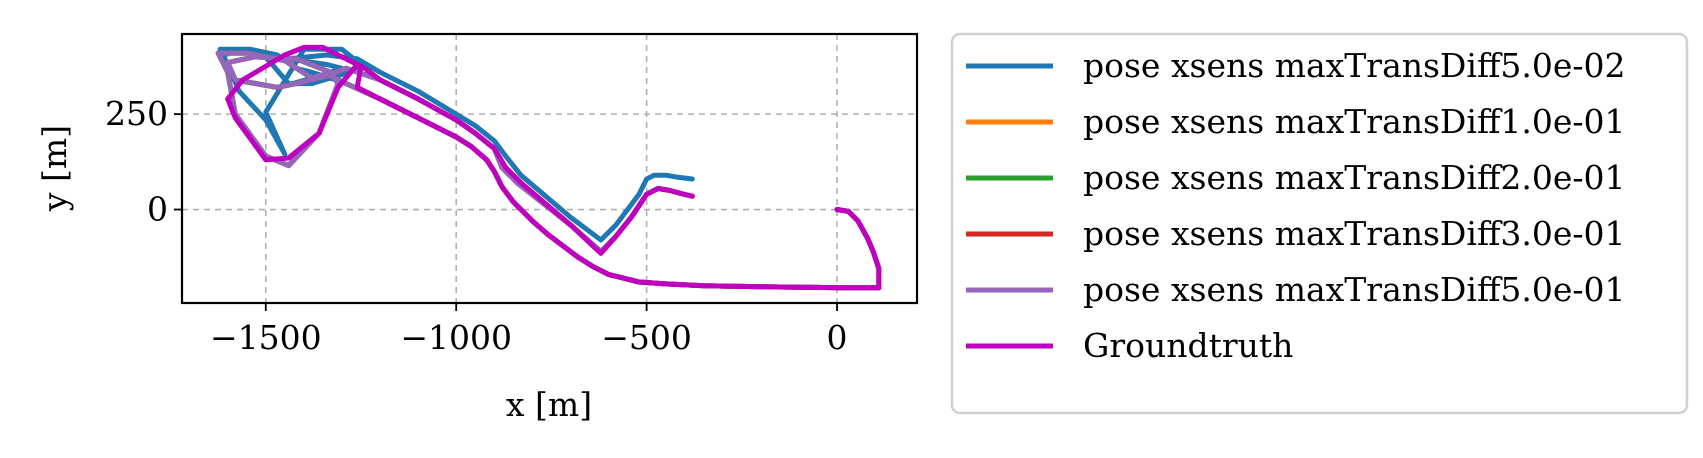  What do you see at coordinates (1354, 65) in the screenshot?
I see `legend-label-0: pose xsens maxTransDiff5.0e-02` at bounding box center [1354, 65].